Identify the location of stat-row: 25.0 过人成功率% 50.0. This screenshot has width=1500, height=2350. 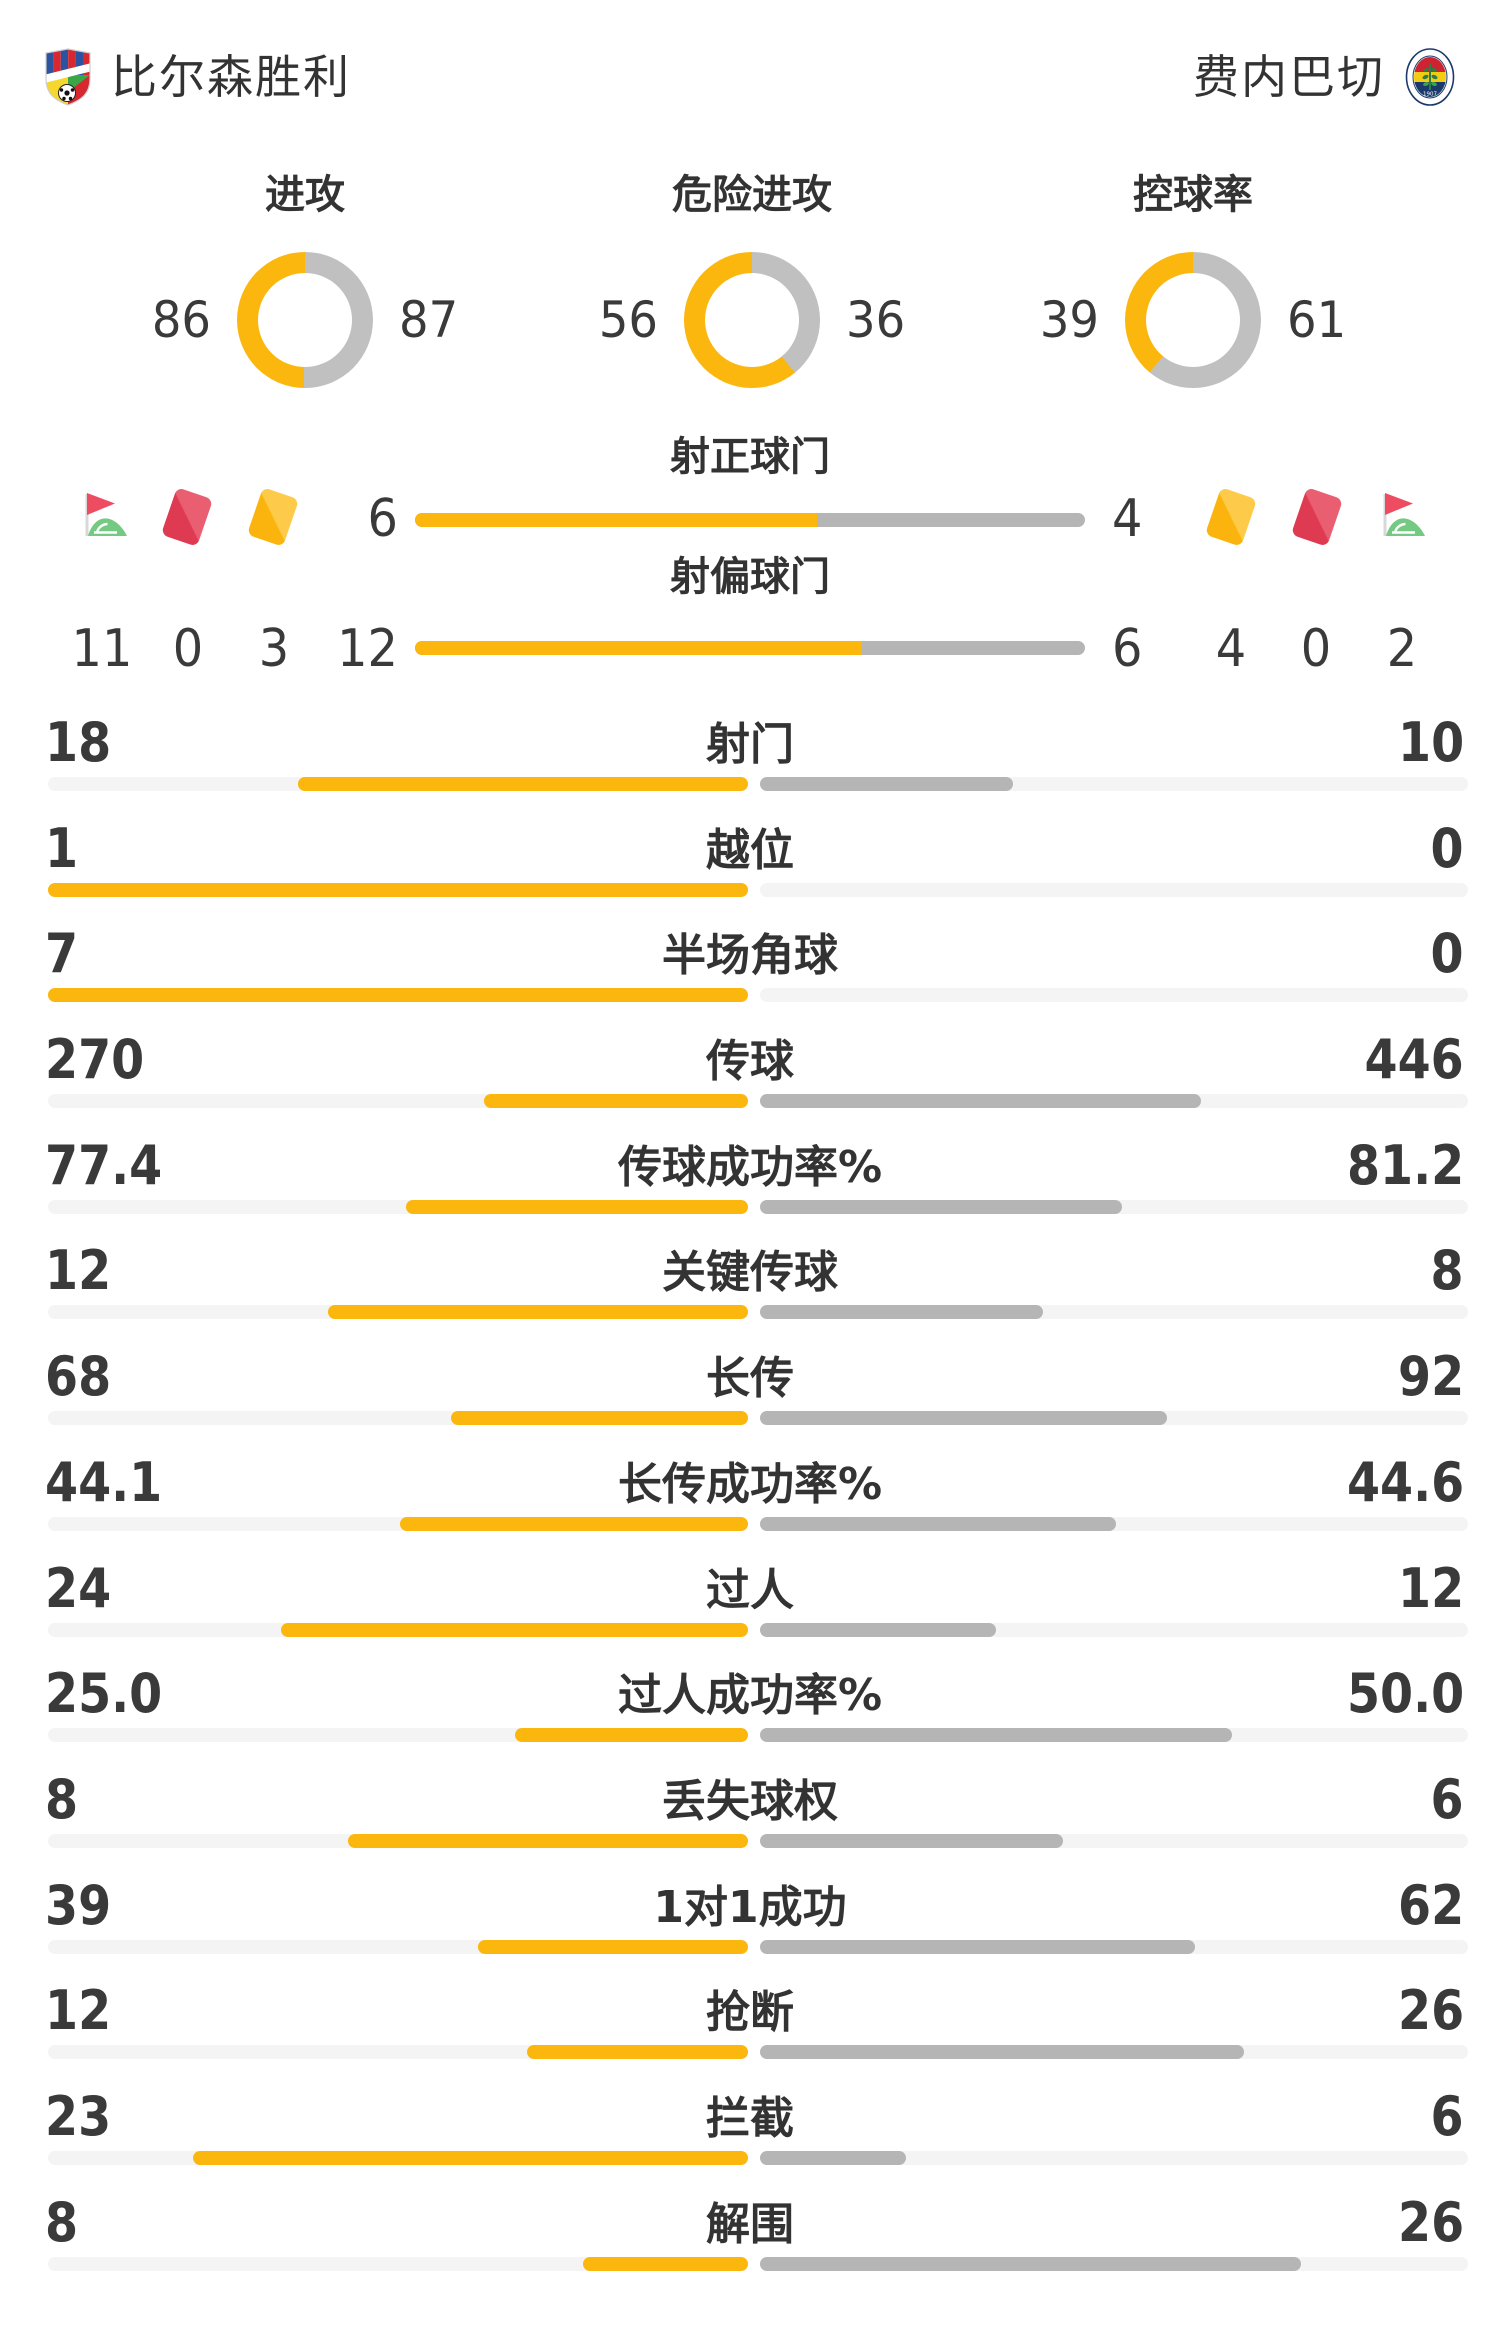
(750, 1718).